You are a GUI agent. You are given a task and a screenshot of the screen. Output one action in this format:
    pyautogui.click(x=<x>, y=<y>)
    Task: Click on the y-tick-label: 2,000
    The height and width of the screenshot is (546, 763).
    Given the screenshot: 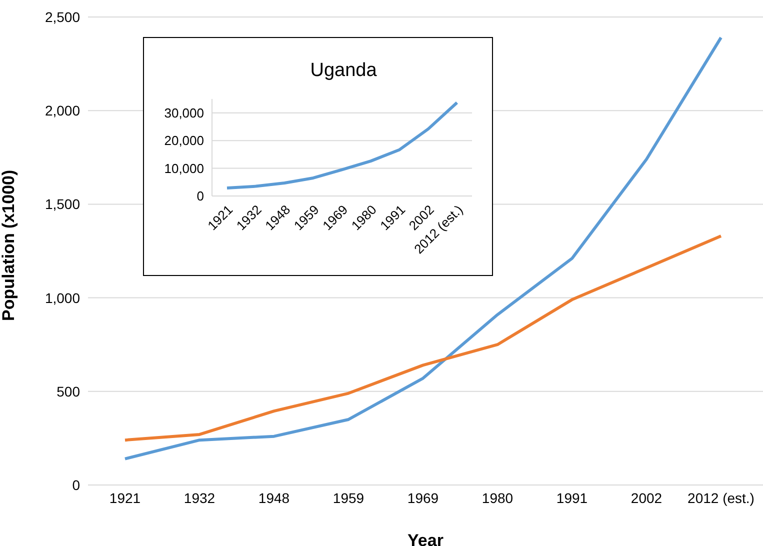 What is the action you would take?
    pyautogui.click(x=62, y=110)
    